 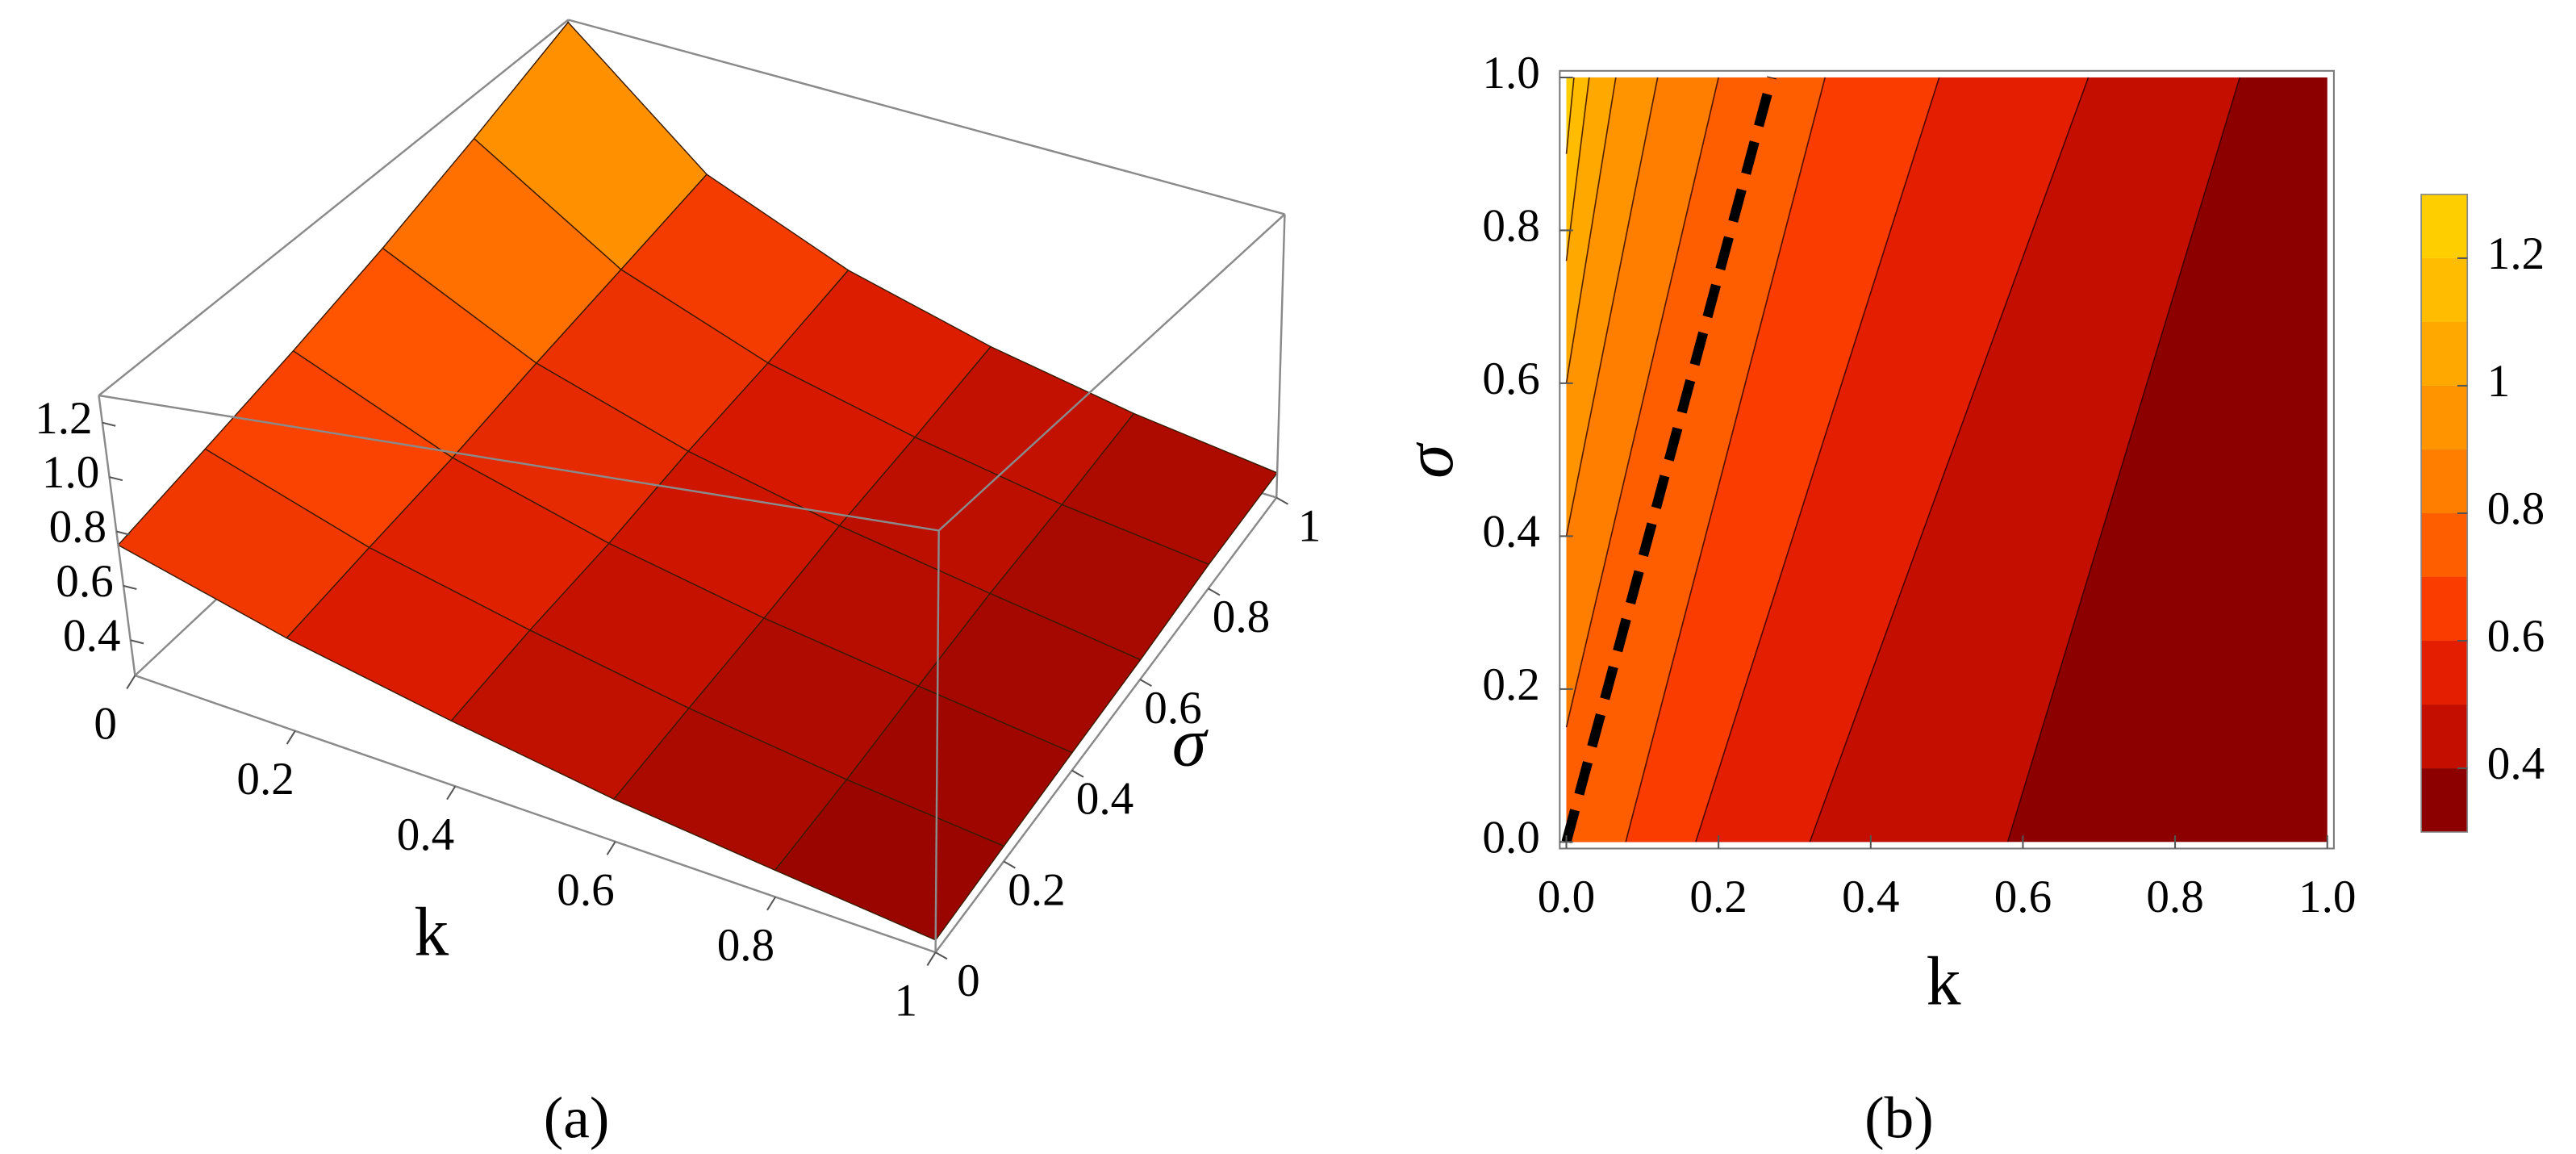 I want to click on y-tick-label: 0, so click(x=969, y=980).